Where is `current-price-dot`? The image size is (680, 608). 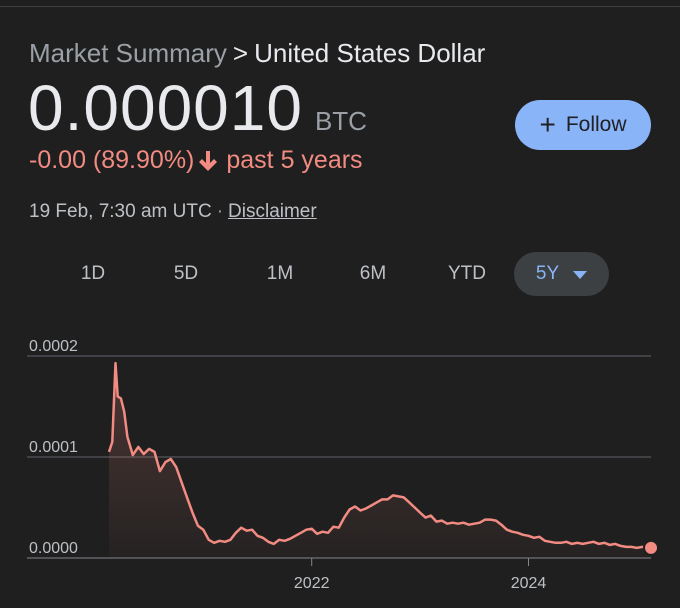 current-price-dot is located at coordinates (651, 547).